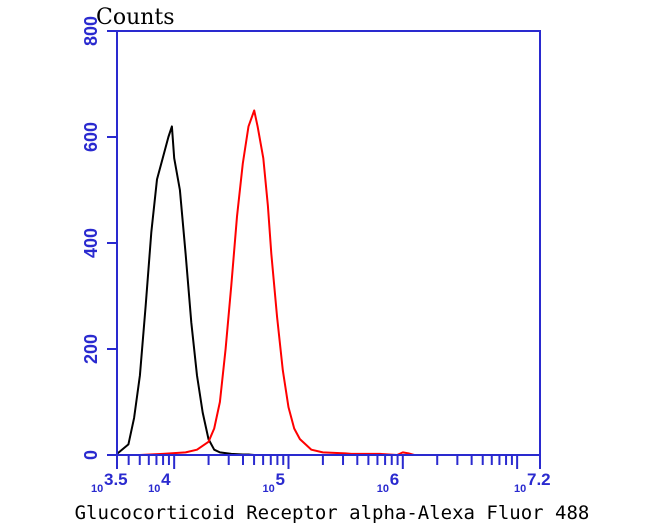  I want to click on x-tick-exponent: 7.2, so click(539, 479).